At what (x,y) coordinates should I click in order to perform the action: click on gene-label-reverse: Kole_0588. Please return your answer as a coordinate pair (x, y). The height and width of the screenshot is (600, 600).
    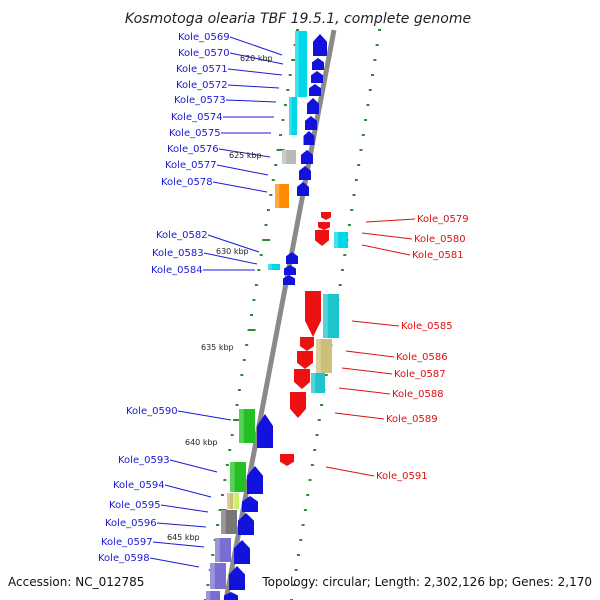
    Looking at the image, I should click on (418, 394).